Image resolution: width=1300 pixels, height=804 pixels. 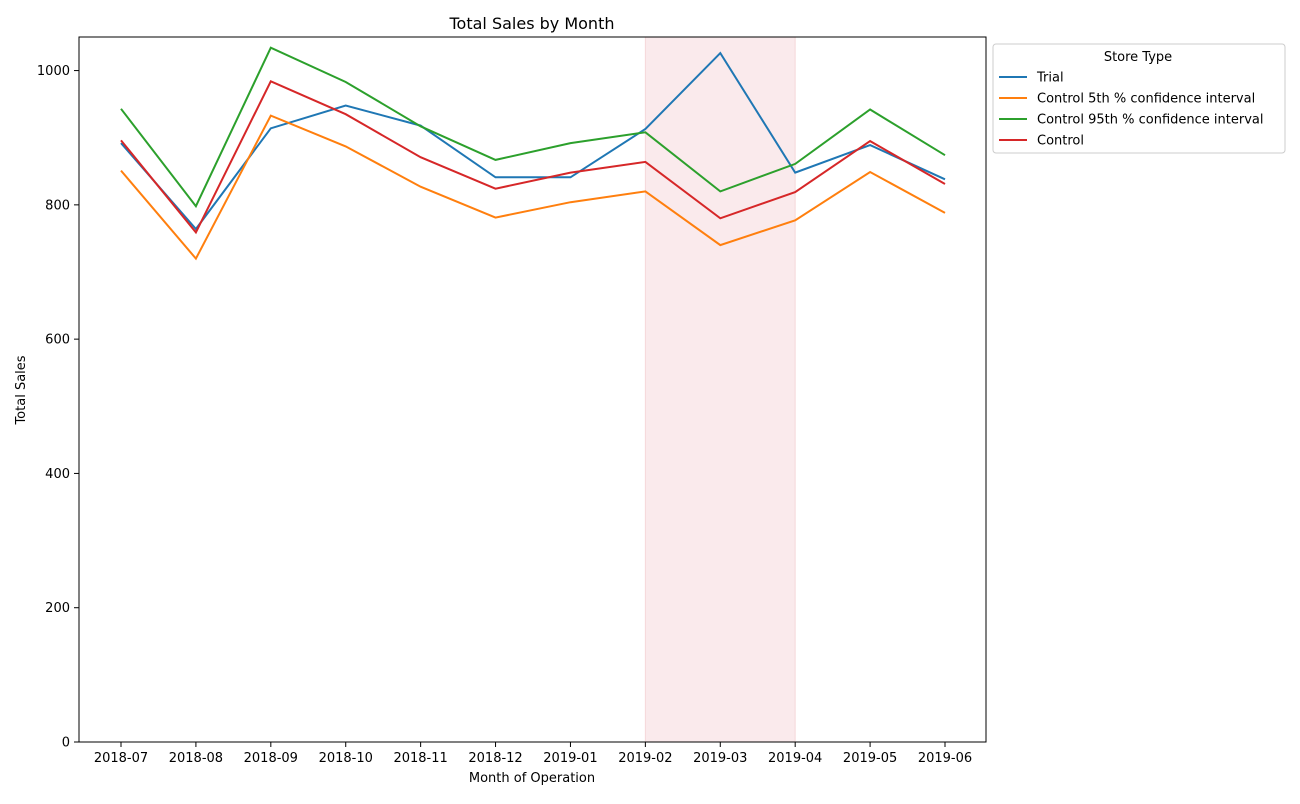 I want to click on x-tick-label: 2018-09, so click(x=271, y=758).